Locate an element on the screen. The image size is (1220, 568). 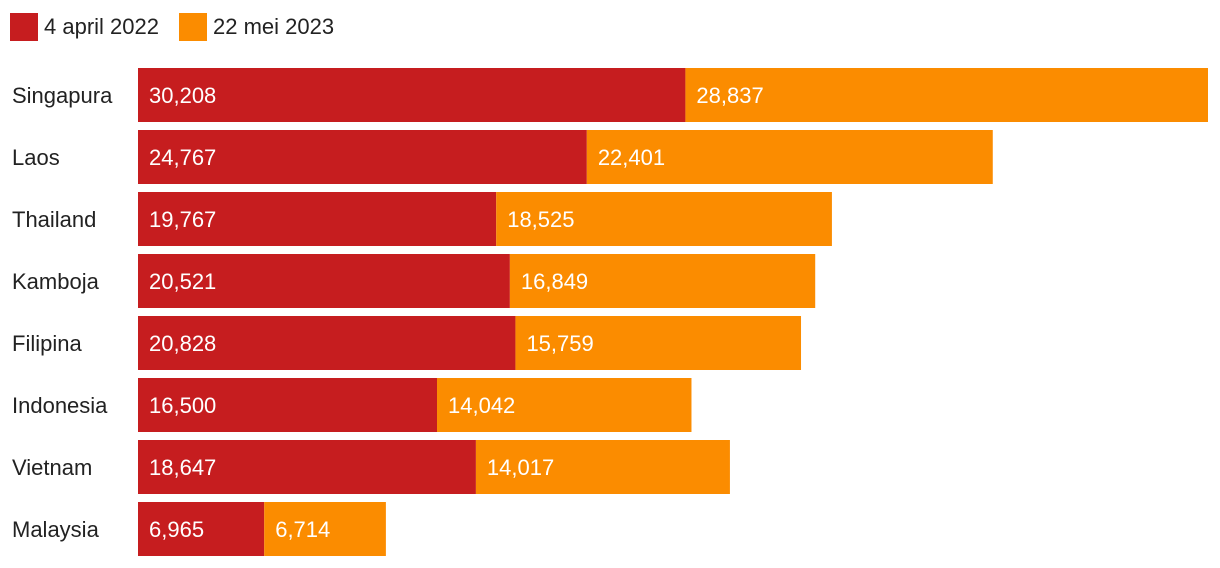
data-label: 19,767 is located at coordinates (182, 219).